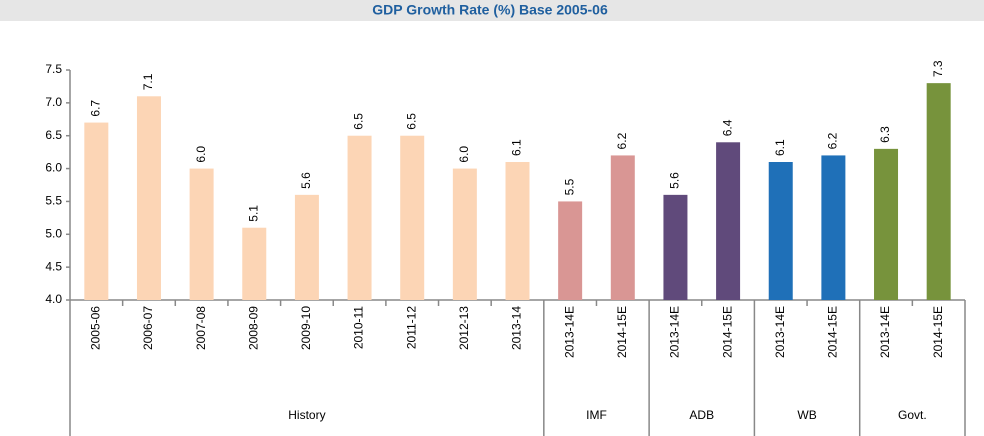  What do you see at coordinates (53, 201) in the screenshot?
I see `y-tick-label: 5.5` at bounding box center [53, 201].